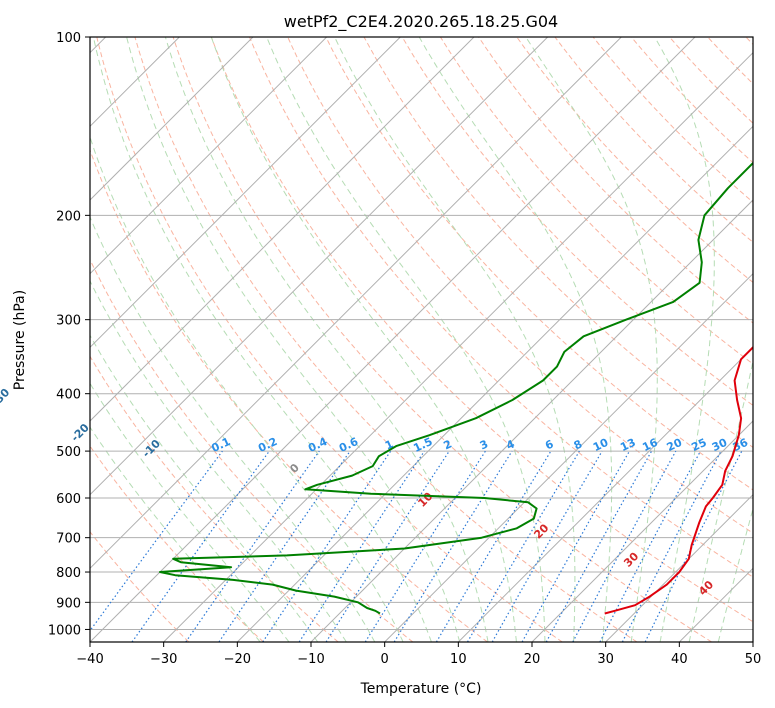 The height and width of the screenshot is (708, 775). I want to click on y-tick-label: 1000, so click(64, 630).